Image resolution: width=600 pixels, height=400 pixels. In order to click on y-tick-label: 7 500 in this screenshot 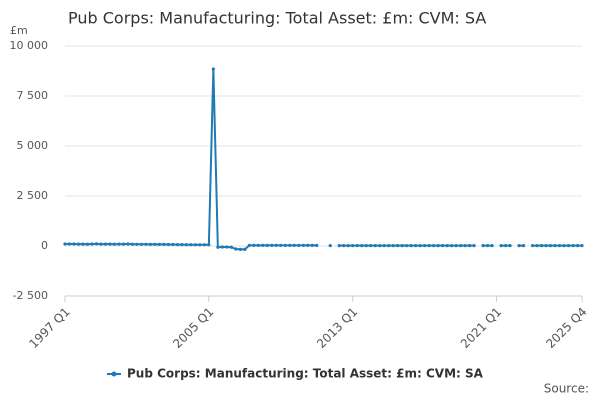, I will do `click(33, 95)`.